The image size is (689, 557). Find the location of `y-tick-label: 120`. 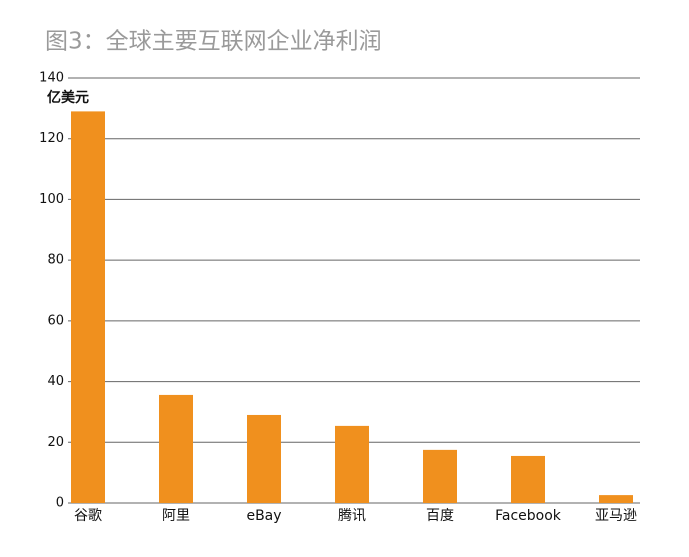

y-tick-label: 120 is located at coordinates (51, 138).